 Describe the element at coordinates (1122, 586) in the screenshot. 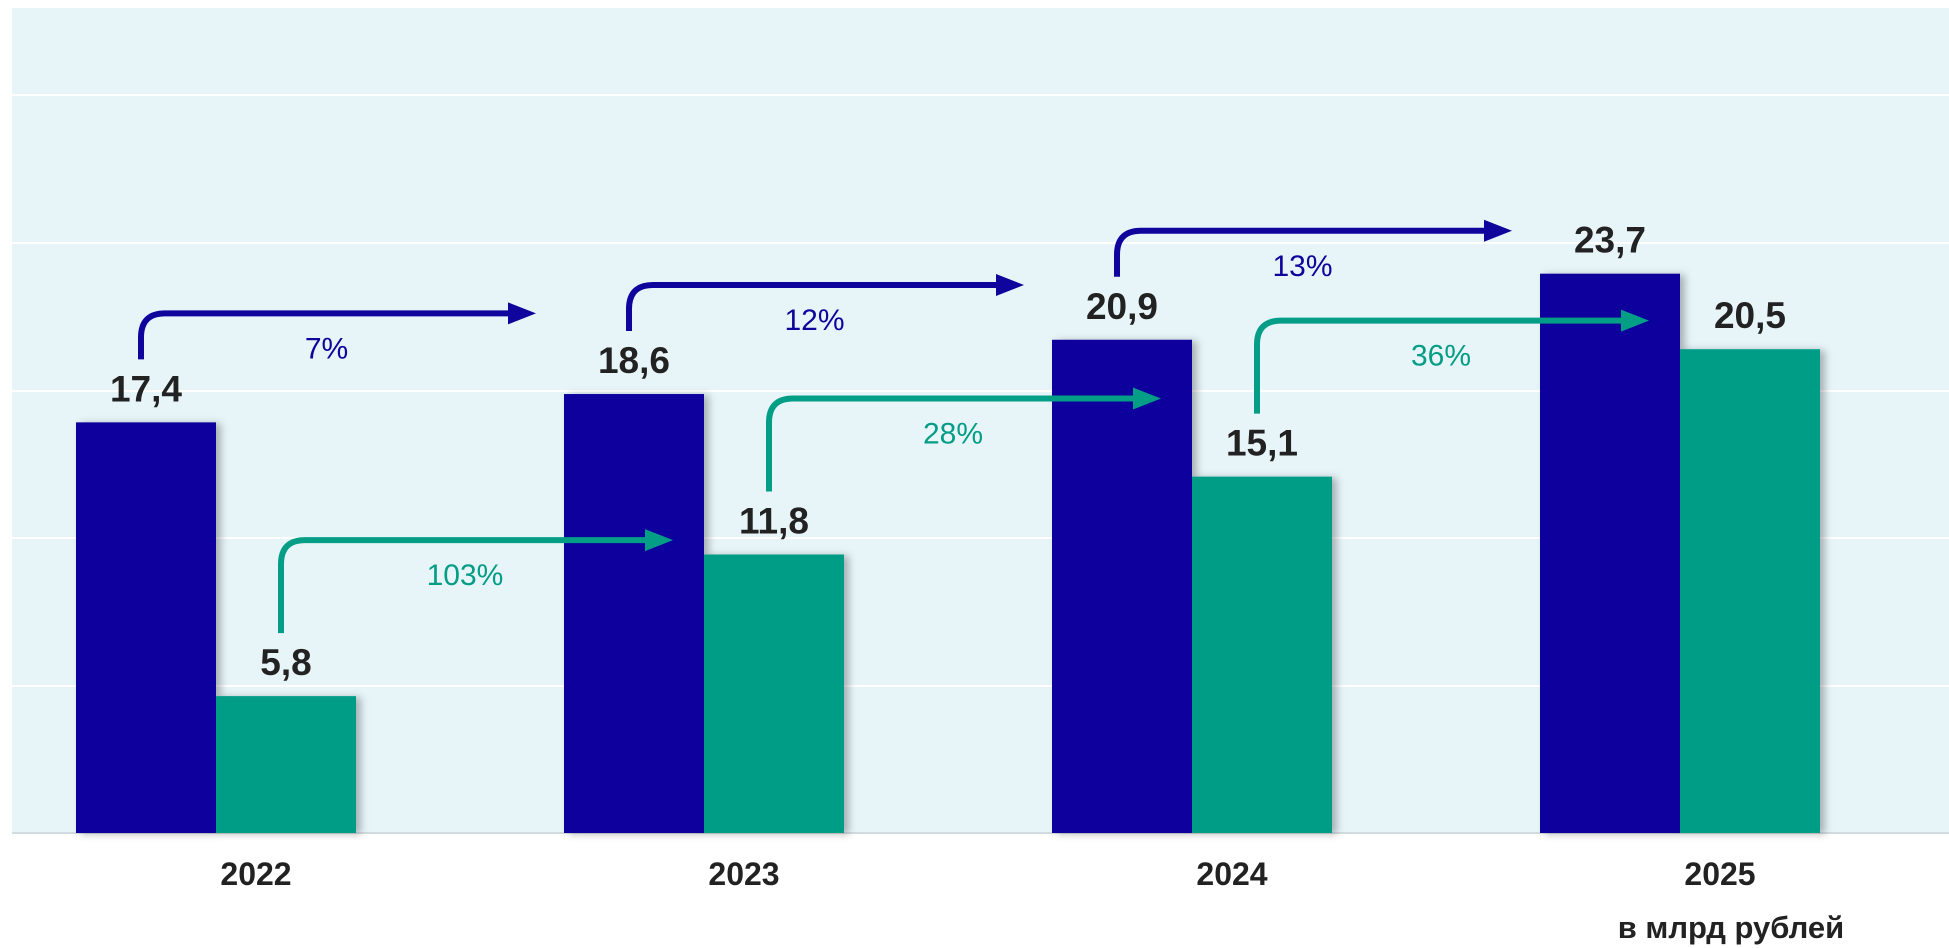

I see `bar-blue-2024` at that location.